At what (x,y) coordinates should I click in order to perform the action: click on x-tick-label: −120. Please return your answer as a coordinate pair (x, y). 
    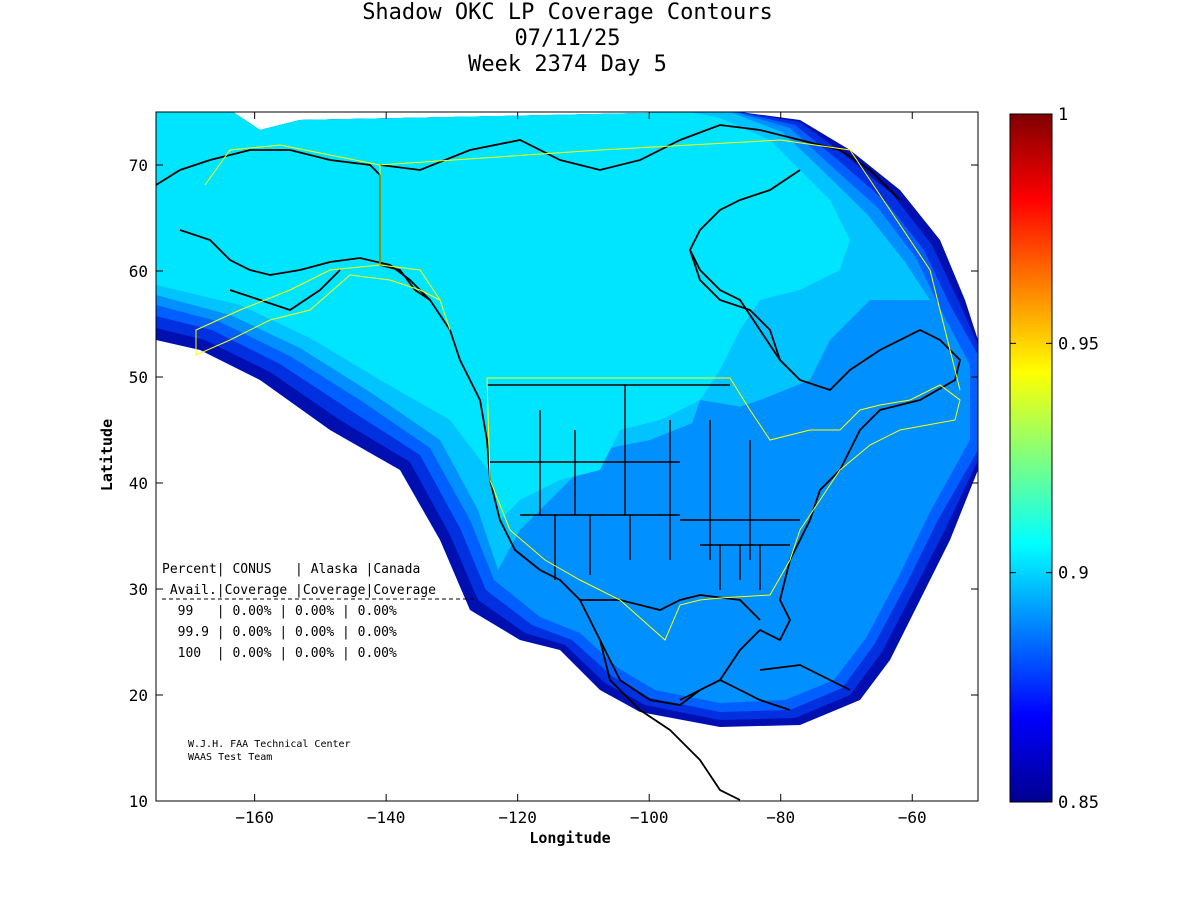
    Looking at the image, I should click on (517, 817).